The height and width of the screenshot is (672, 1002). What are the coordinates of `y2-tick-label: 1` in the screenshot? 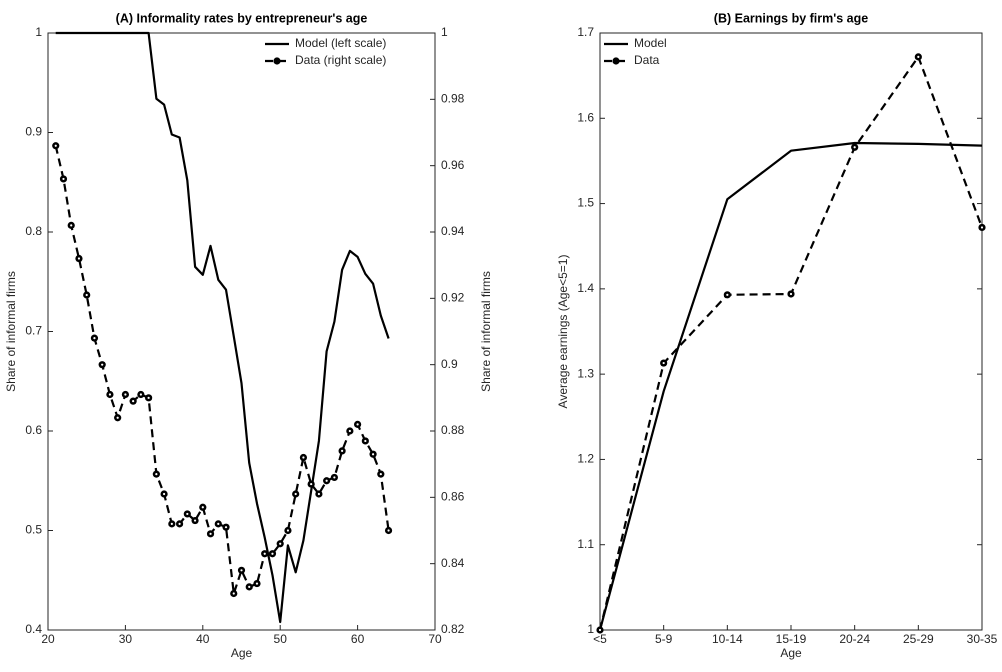 It's located at (444, 32).